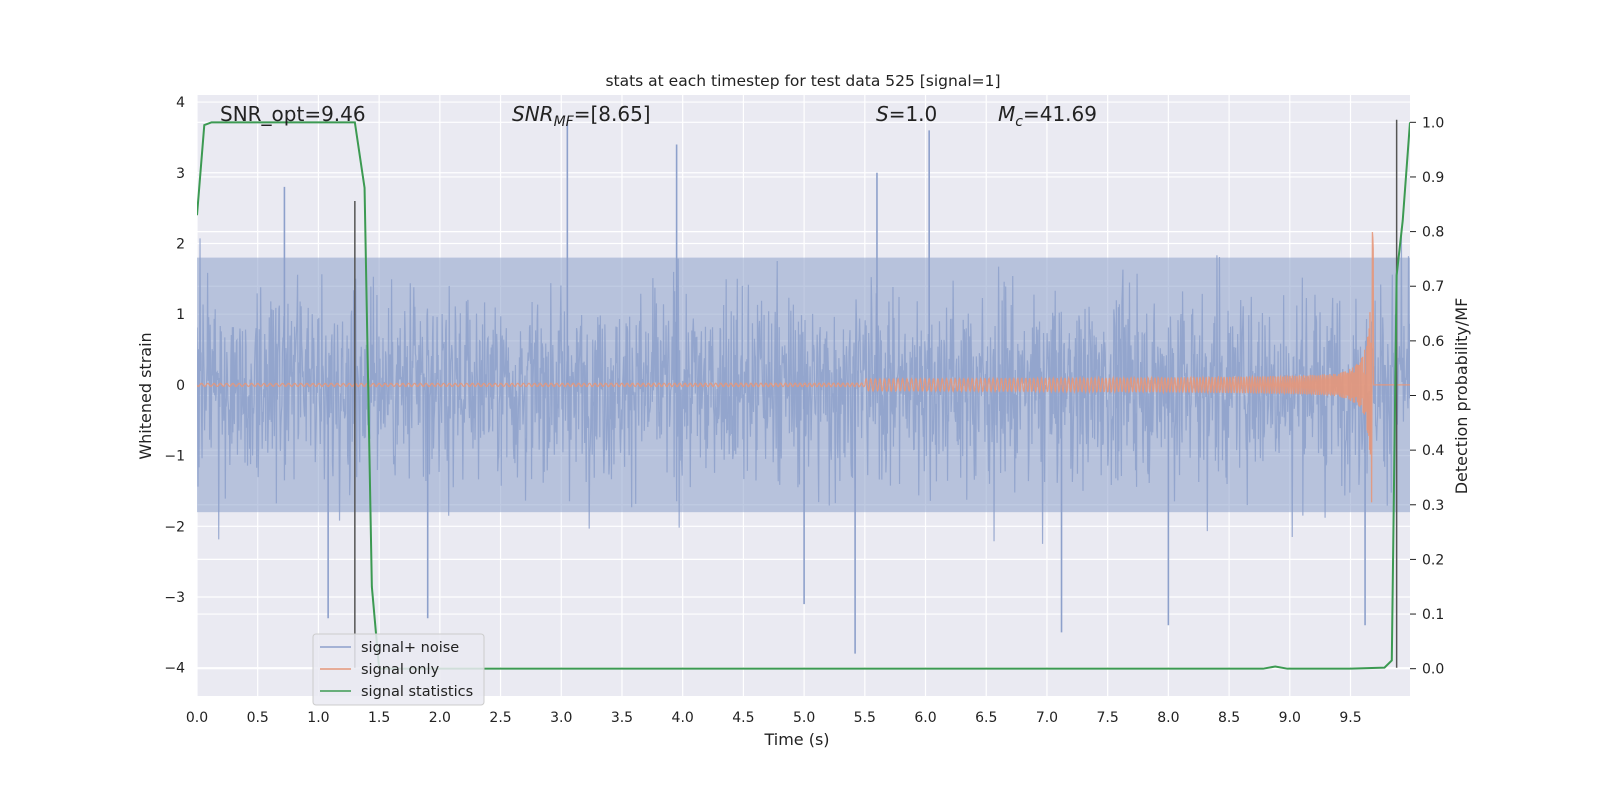 Image resolution: width=1600 pixels, height=800 pixels. I want to click on y-right-tick-label: 0.8, so click(1433, 233).